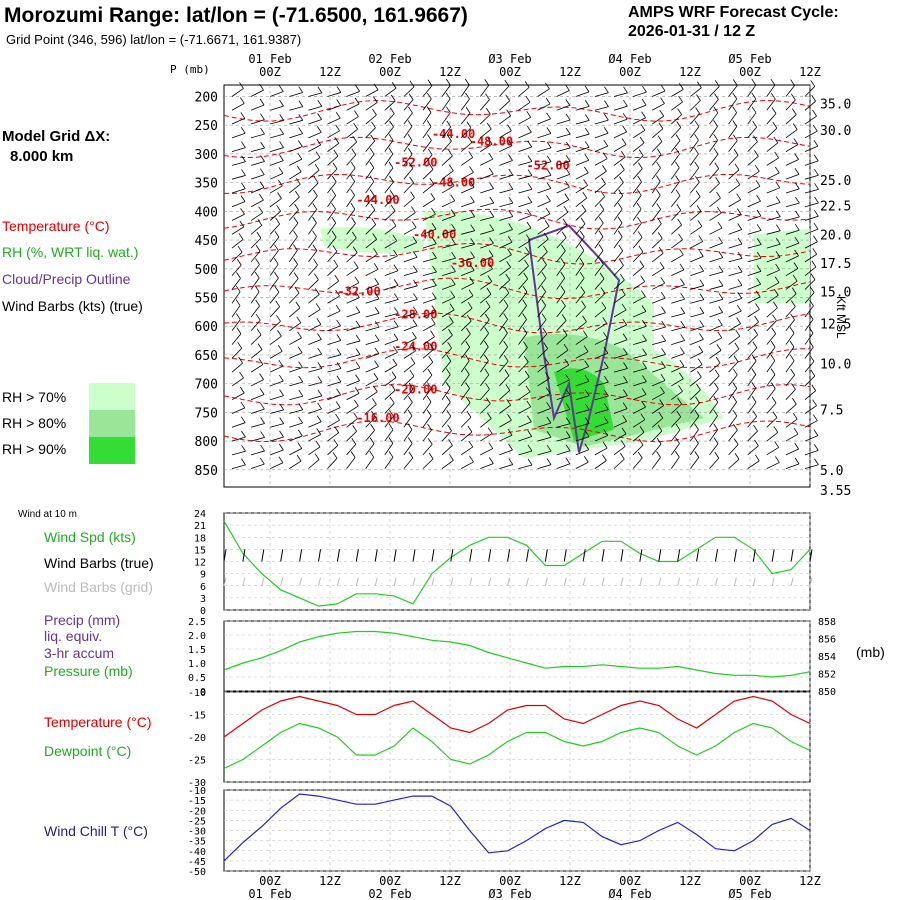 The width and height of the screenshot is (900, 900). What do you see at coordinates (197, 832) in the screenshot?
I see `windchill-tick-label: -30` at bounding box center [197, 832].